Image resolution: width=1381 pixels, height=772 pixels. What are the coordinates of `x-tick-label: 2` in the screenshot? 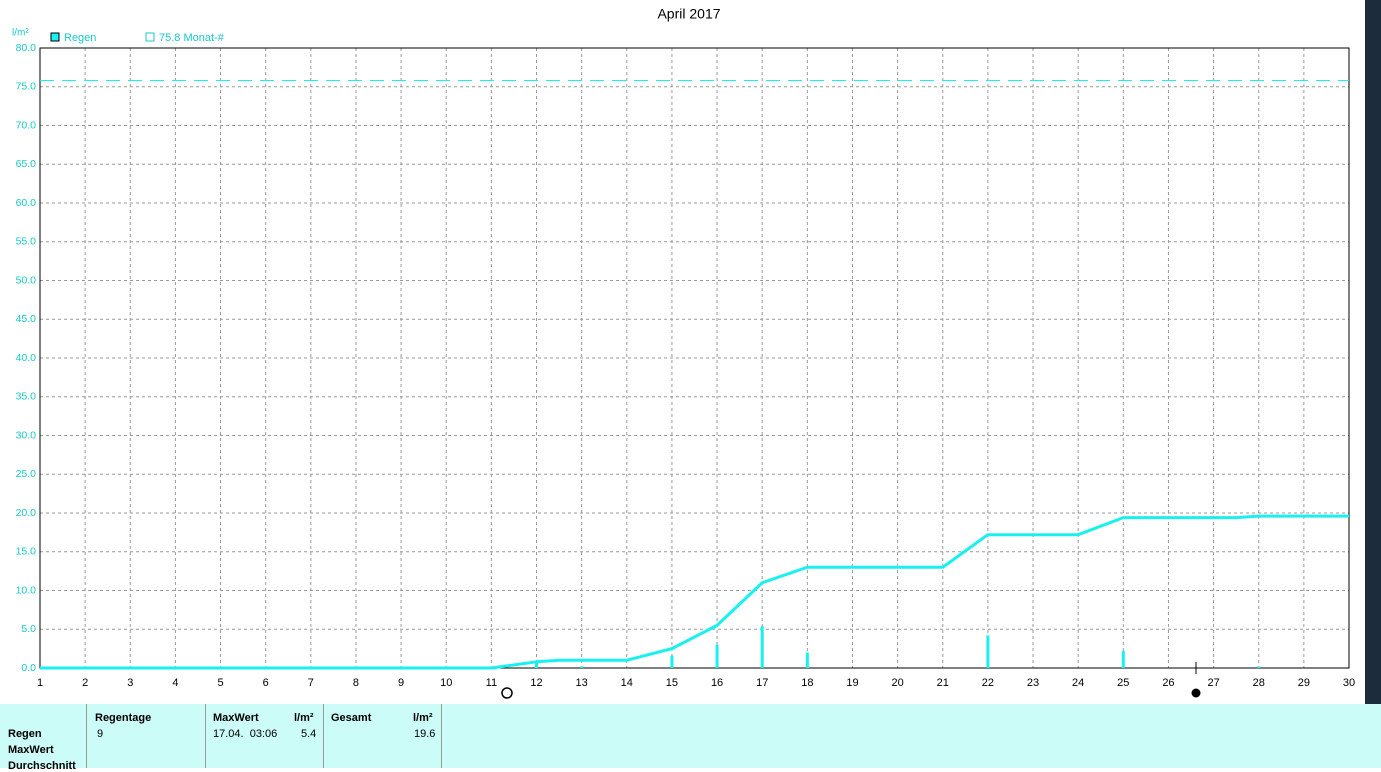 It's located at (85, 683).